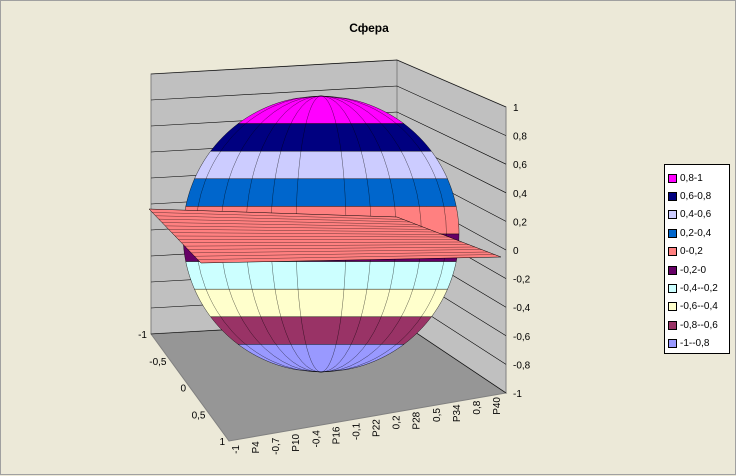 Image resolution: width=736 pixels, height=476 pixels. What do you see at coordinates (694, 343) in the screenshot?
I see `legend-label: -1--0,8` at bounding box center [694, 343].